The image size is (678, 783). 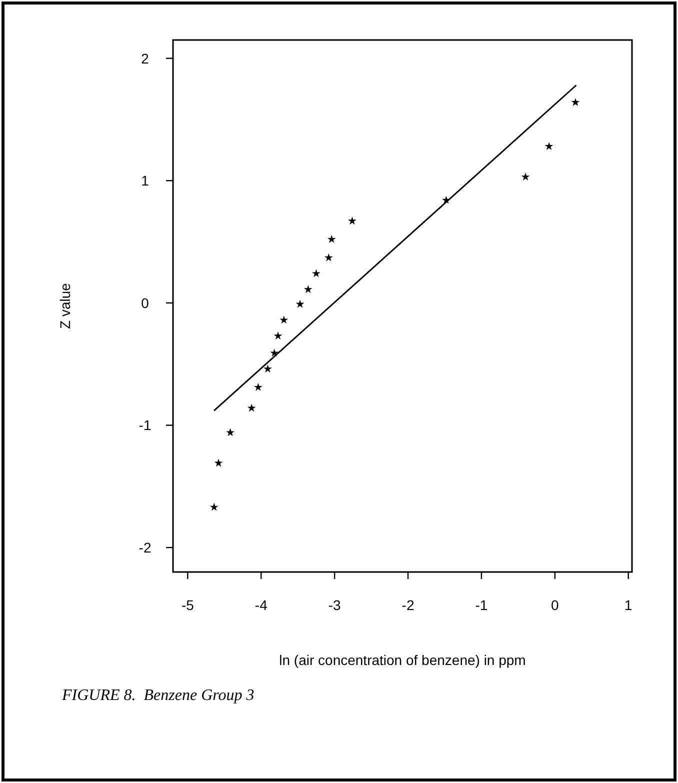 I want to click on x-axis-title: ln (air concentration of benzene) in ppm, so click(x=402, y=660).